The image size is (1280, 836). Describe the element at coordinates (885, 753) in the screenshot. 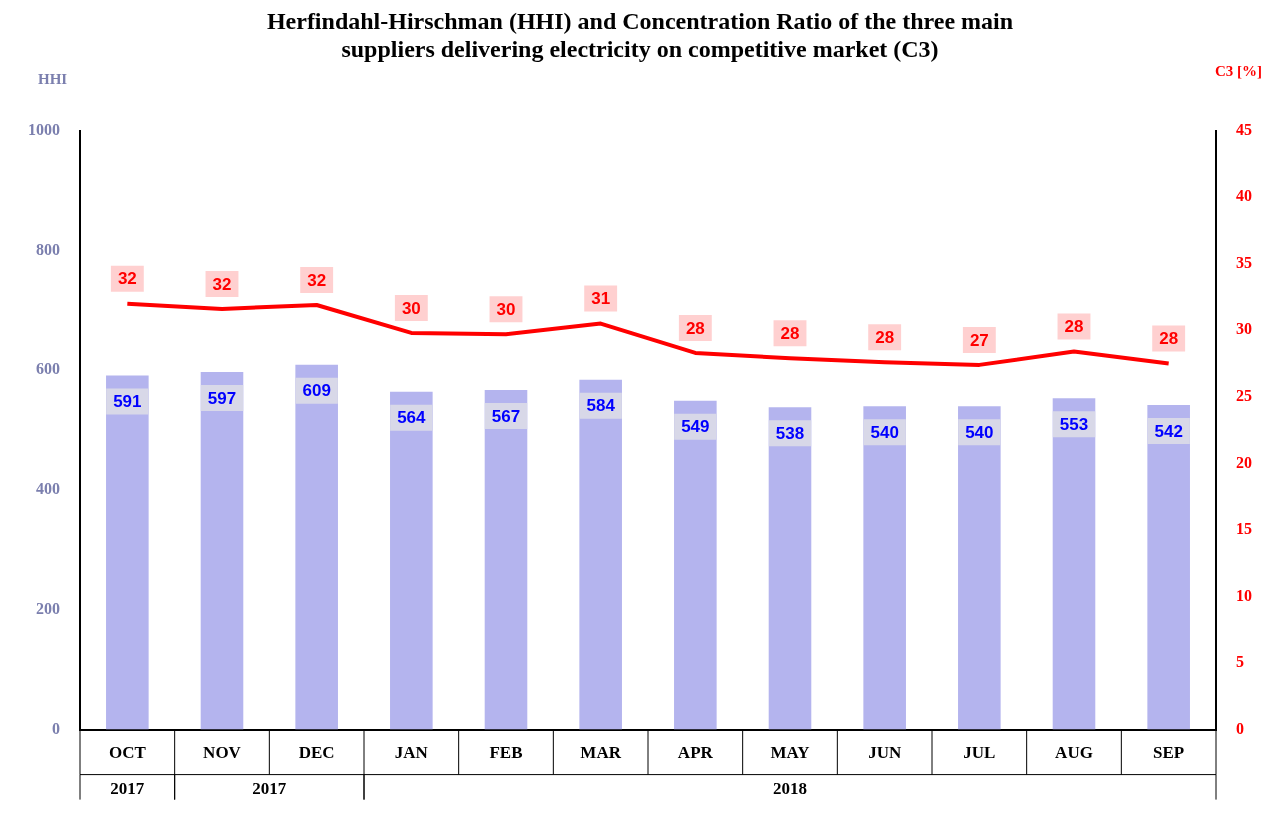

I see `x-tick-label: JUN` at that location.